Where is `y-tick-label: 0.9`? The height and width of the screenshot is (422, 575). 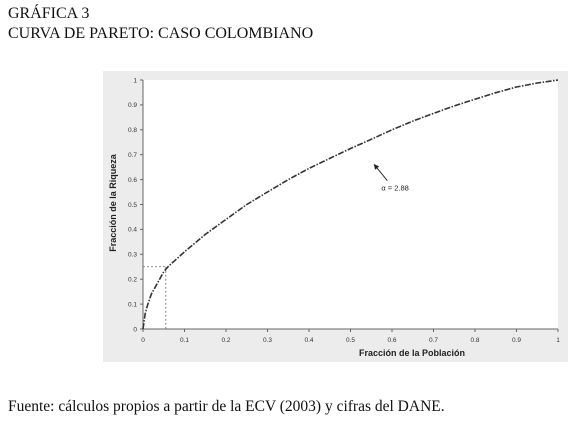 y-tick-label: 0.9 is located at coordinates (132, 105).